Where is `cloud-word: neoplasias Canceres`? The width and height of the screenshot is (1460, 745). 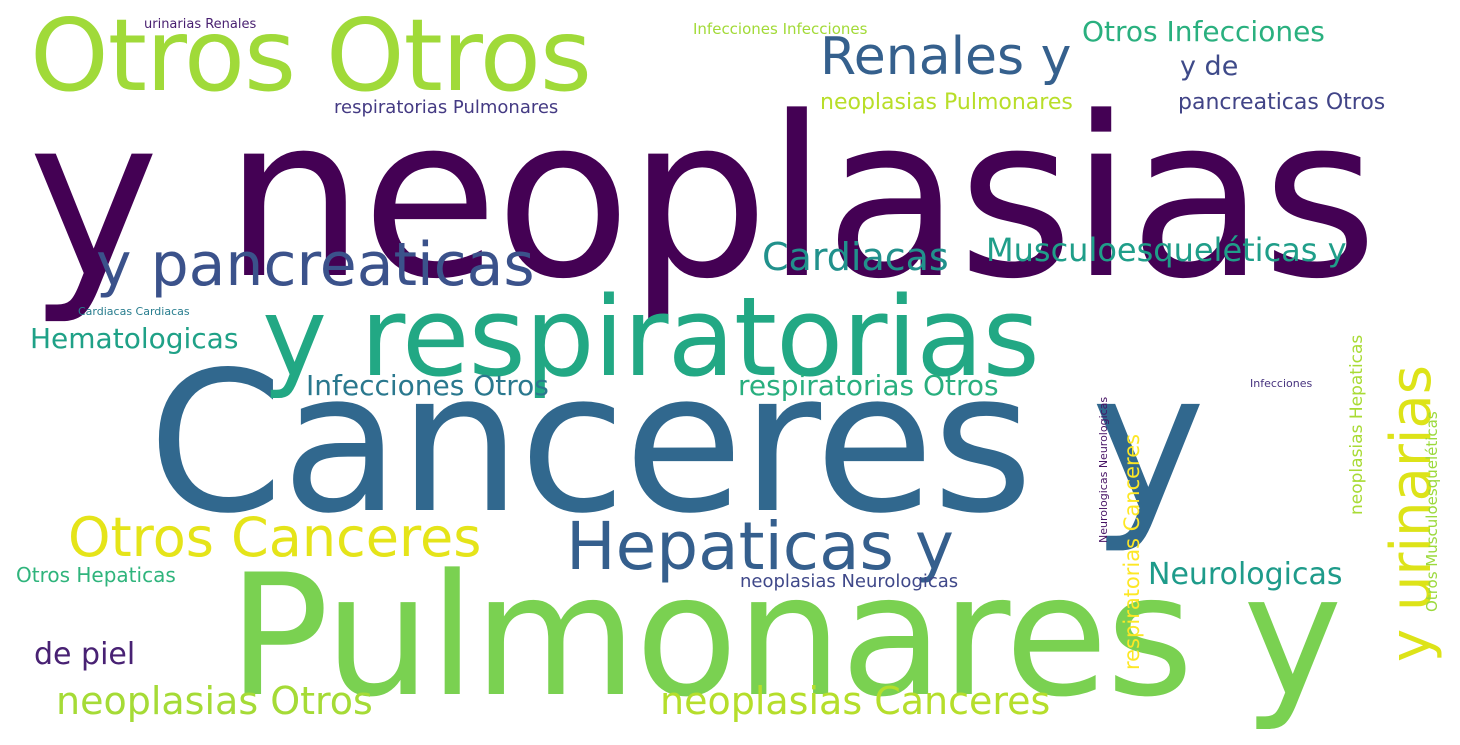 cloud-word: neoplasias Canceres is located at coordinates (855, 701).